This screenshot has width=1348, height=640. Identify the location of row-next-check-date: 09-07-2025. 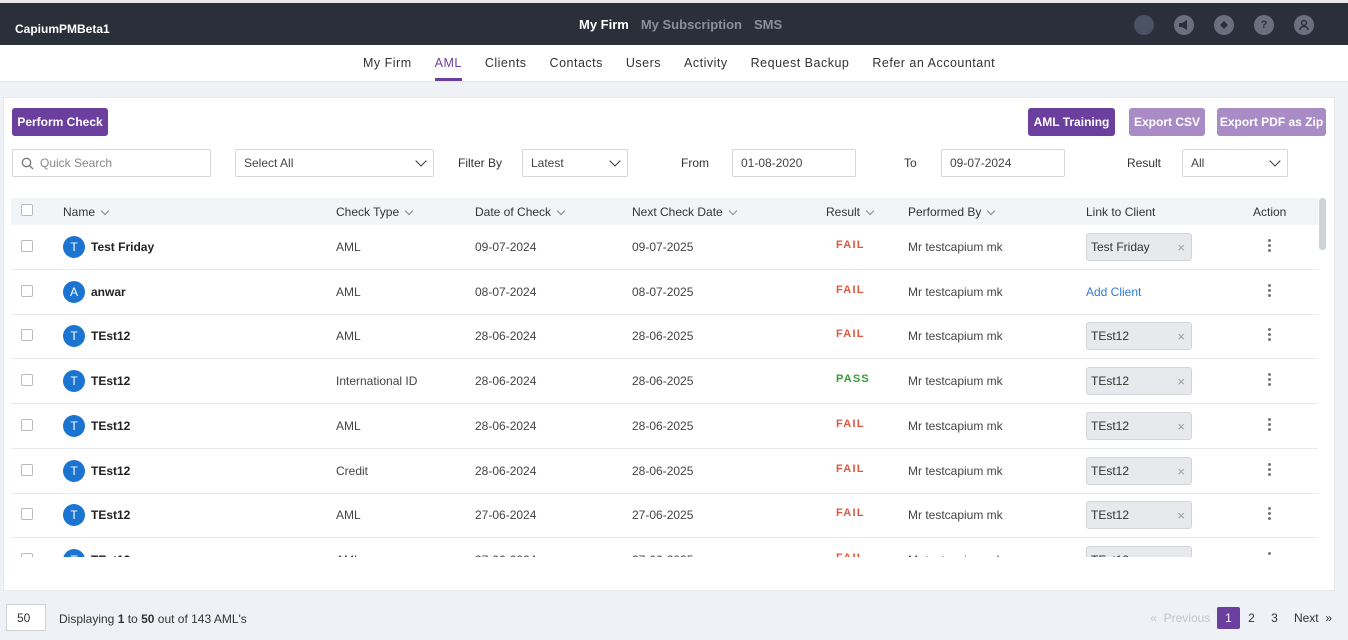
(663, 247).